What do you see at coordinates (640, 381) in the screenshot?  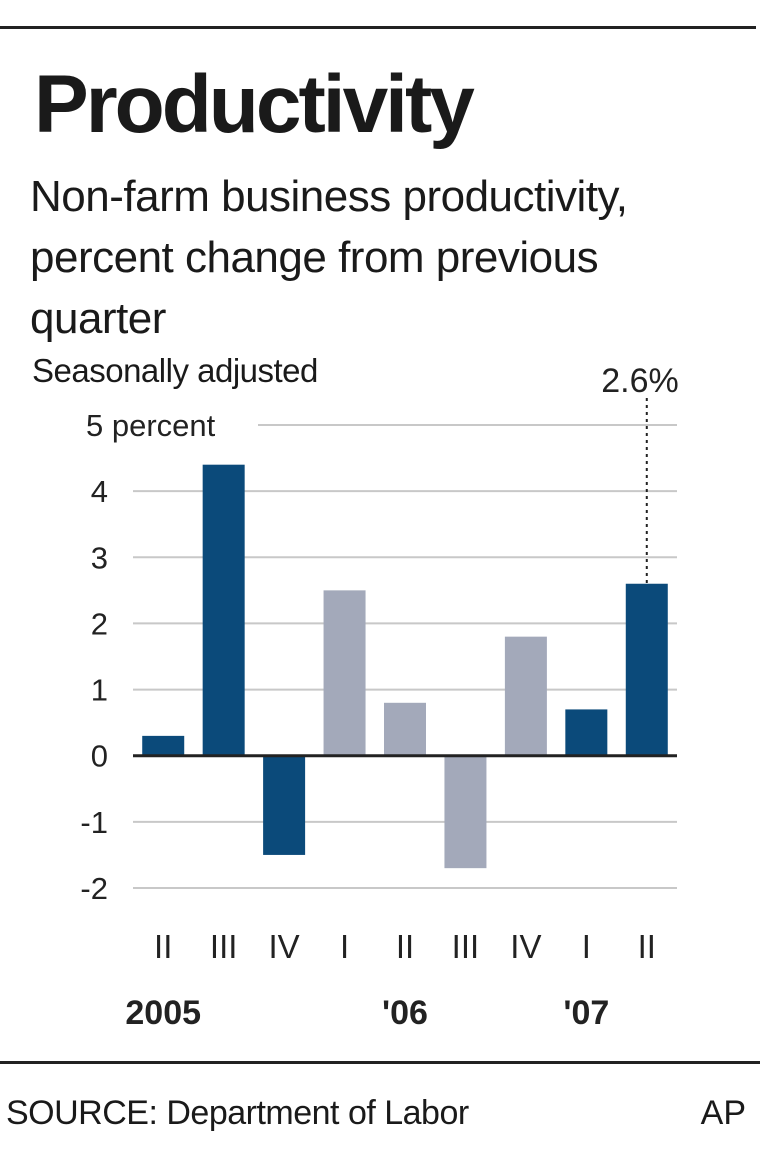 I see `annotation-label: 2.6%` at bounding box center [640, 381].